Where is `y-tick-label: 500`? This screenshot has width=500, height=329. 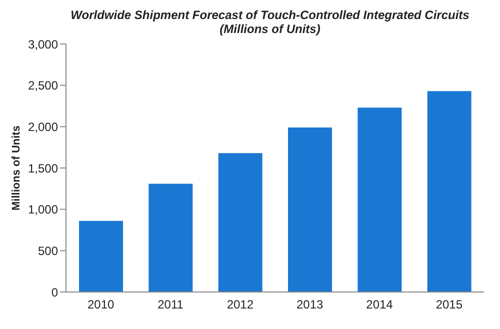 y-tick-label: 500 is located at coordinates (48, 251).